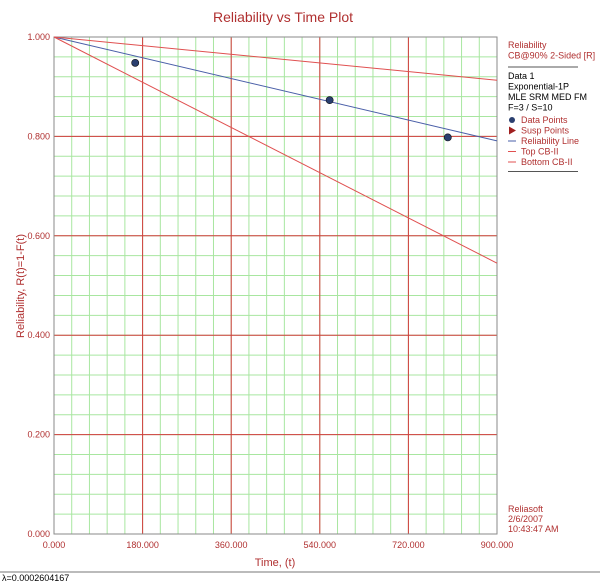  I want to click on legend-footer-line: Reliasoft, so click(526, 509).